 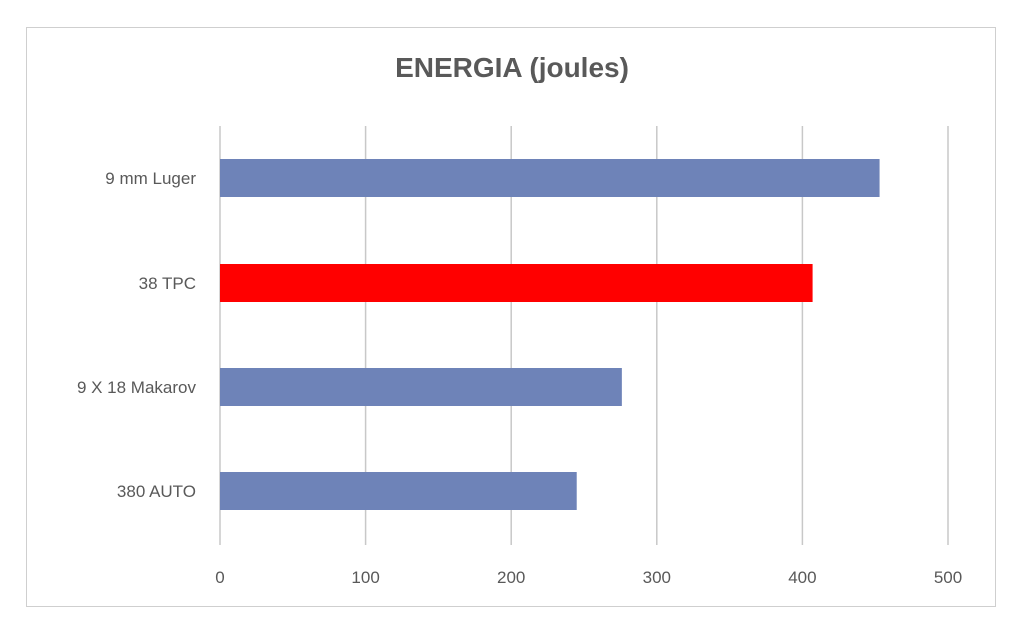 I want to click on bar-38-tpc, so click(x=516, y=283).